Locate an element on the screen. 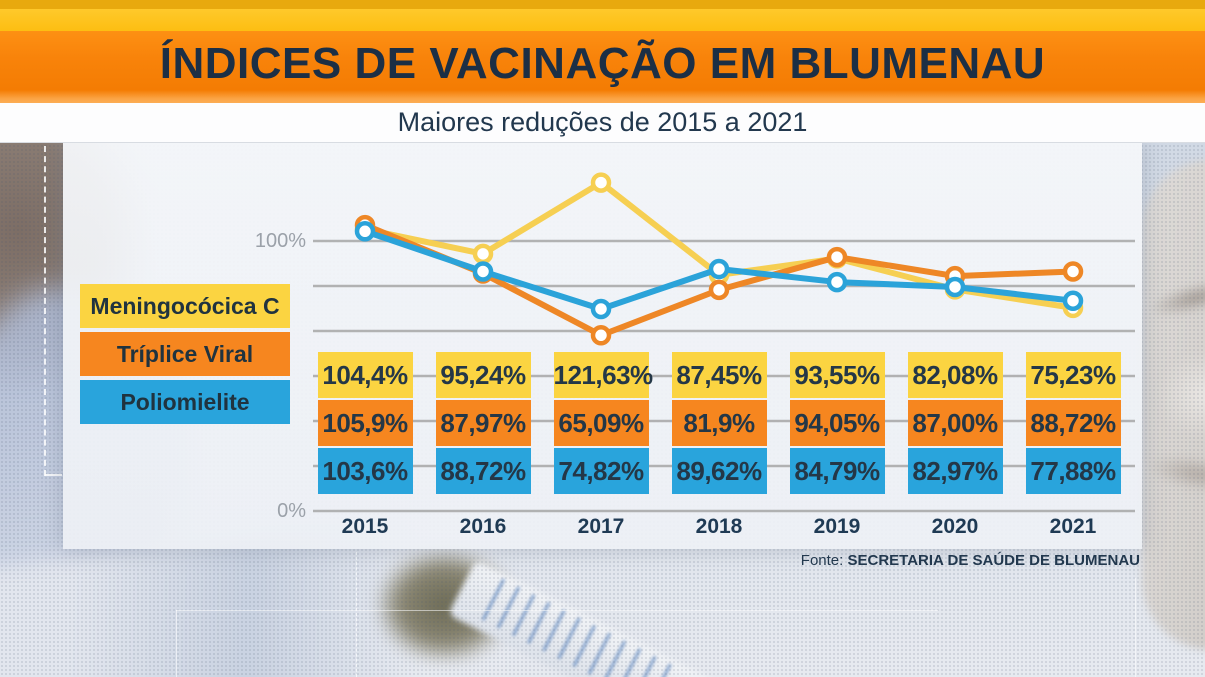 The image size is (1205, 677). value-box: 95,24% is located at coordinates (483, 375).